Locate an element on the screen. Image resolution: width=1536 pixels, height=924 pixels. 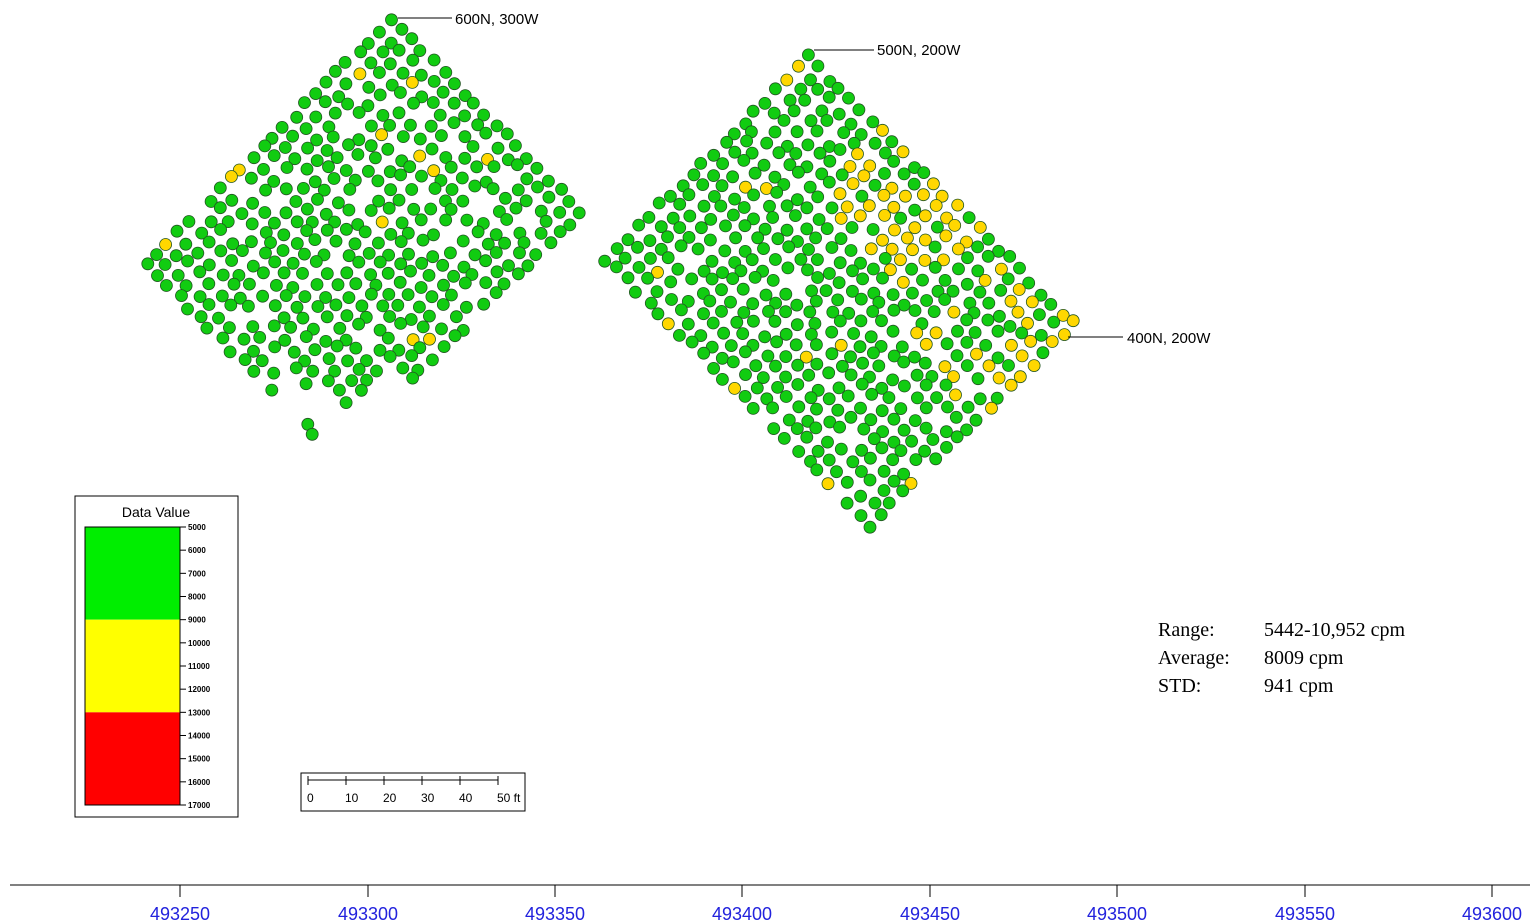
legend-tick-label: 16000 is located at coordinates (199, 782).